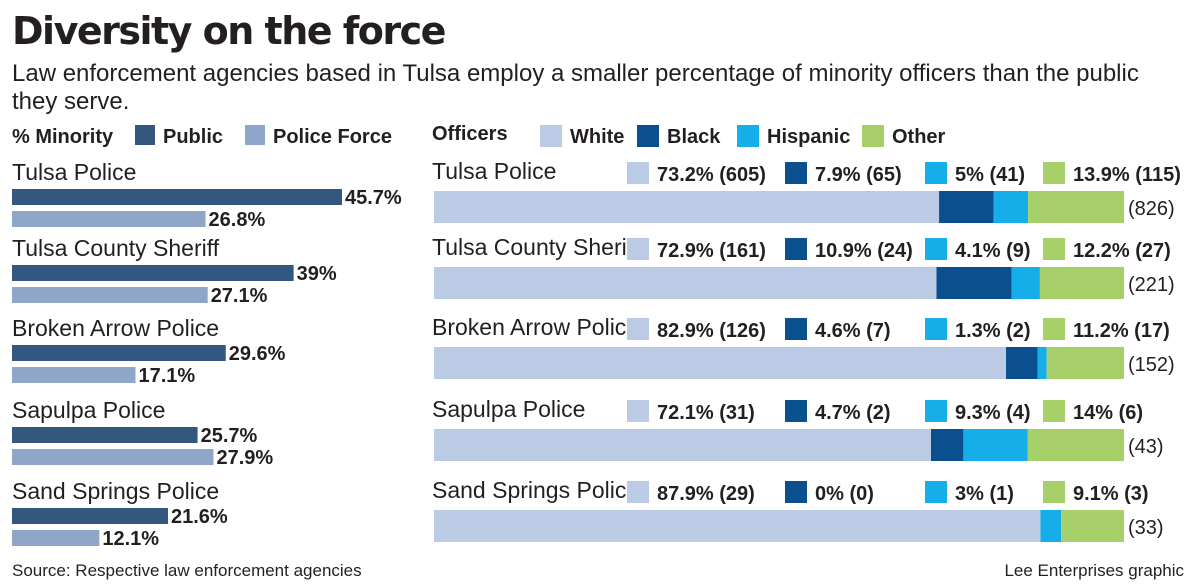 The width and height of the screenshot is (1200, 586). What do you see at coordinates (711, 175) in the screenshot?
I see `segment-label-white: 73.2% (605)` at bounding box center [711, 175].